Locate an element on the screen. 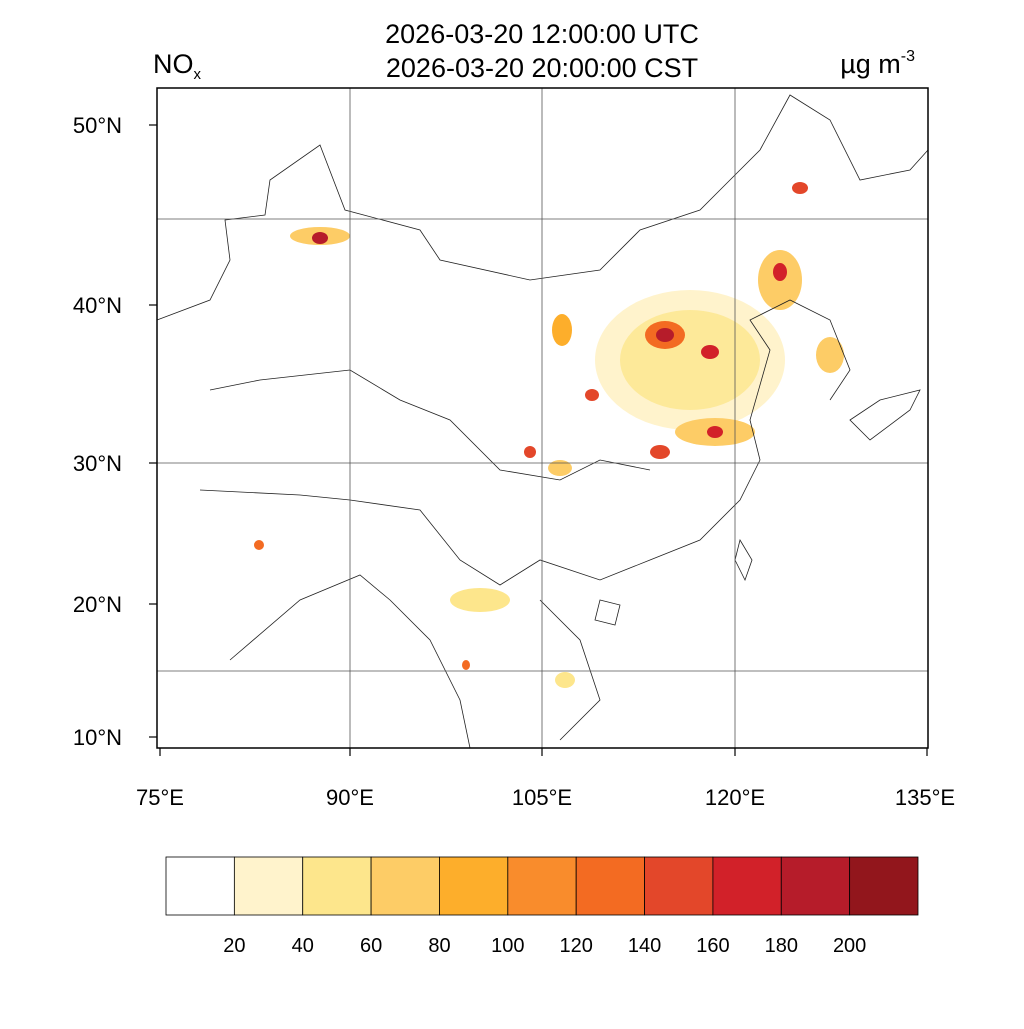 Image resolution: width=1024 pixels, height=1029 pixels. title-utc: 2026-03-20 12:00:00 UTC is located at coordinates (542, 34).